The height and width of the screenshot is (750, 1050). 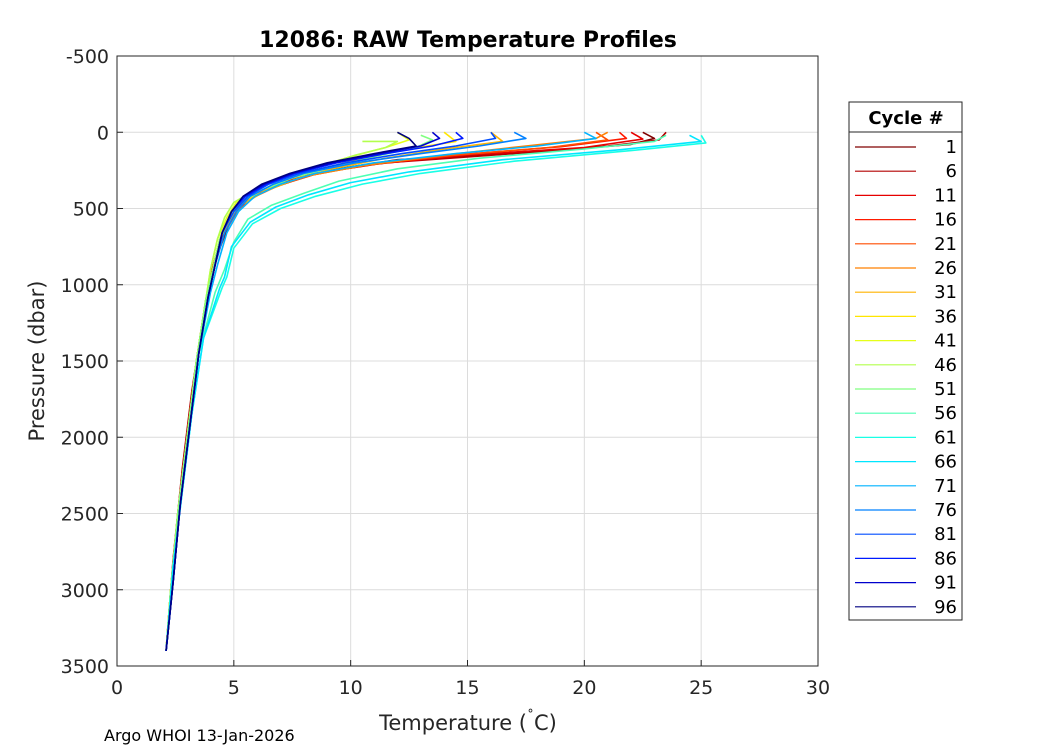 I want to click on legend-label-cycle-96: 96, so click(x=945, y=607).